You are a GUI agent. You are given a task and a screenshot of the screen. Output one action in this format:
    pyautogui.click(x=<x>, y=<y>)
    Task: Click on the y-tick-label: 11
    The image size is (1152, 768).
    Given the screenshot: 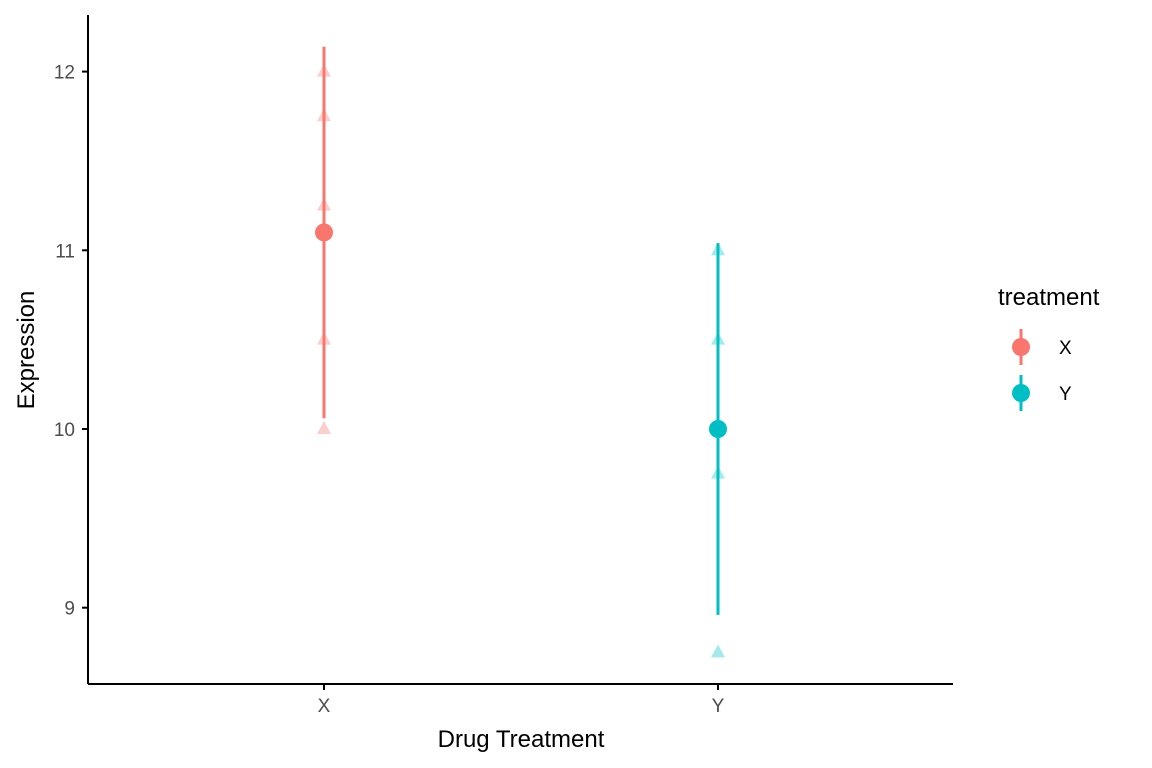 What is the action you would take?
    pyautogui.click(x=65, y=251)
    